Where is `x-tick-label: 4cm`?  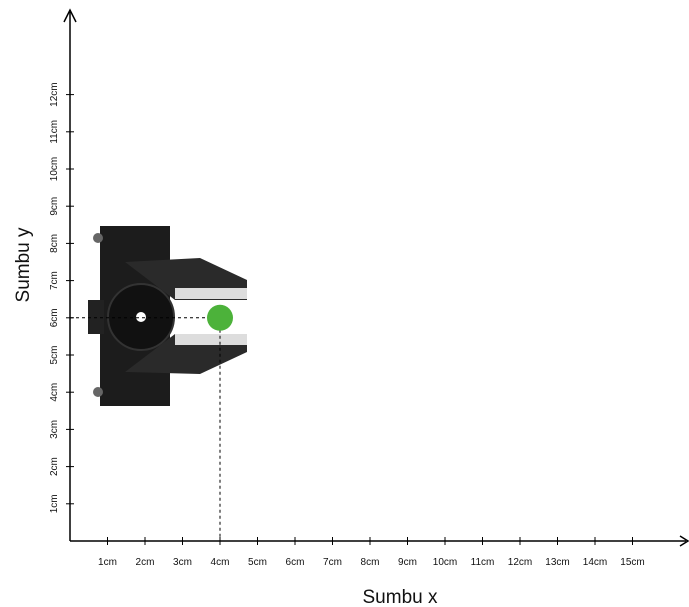
x-tick-label: 4cm is located at coordinates (220, 562).